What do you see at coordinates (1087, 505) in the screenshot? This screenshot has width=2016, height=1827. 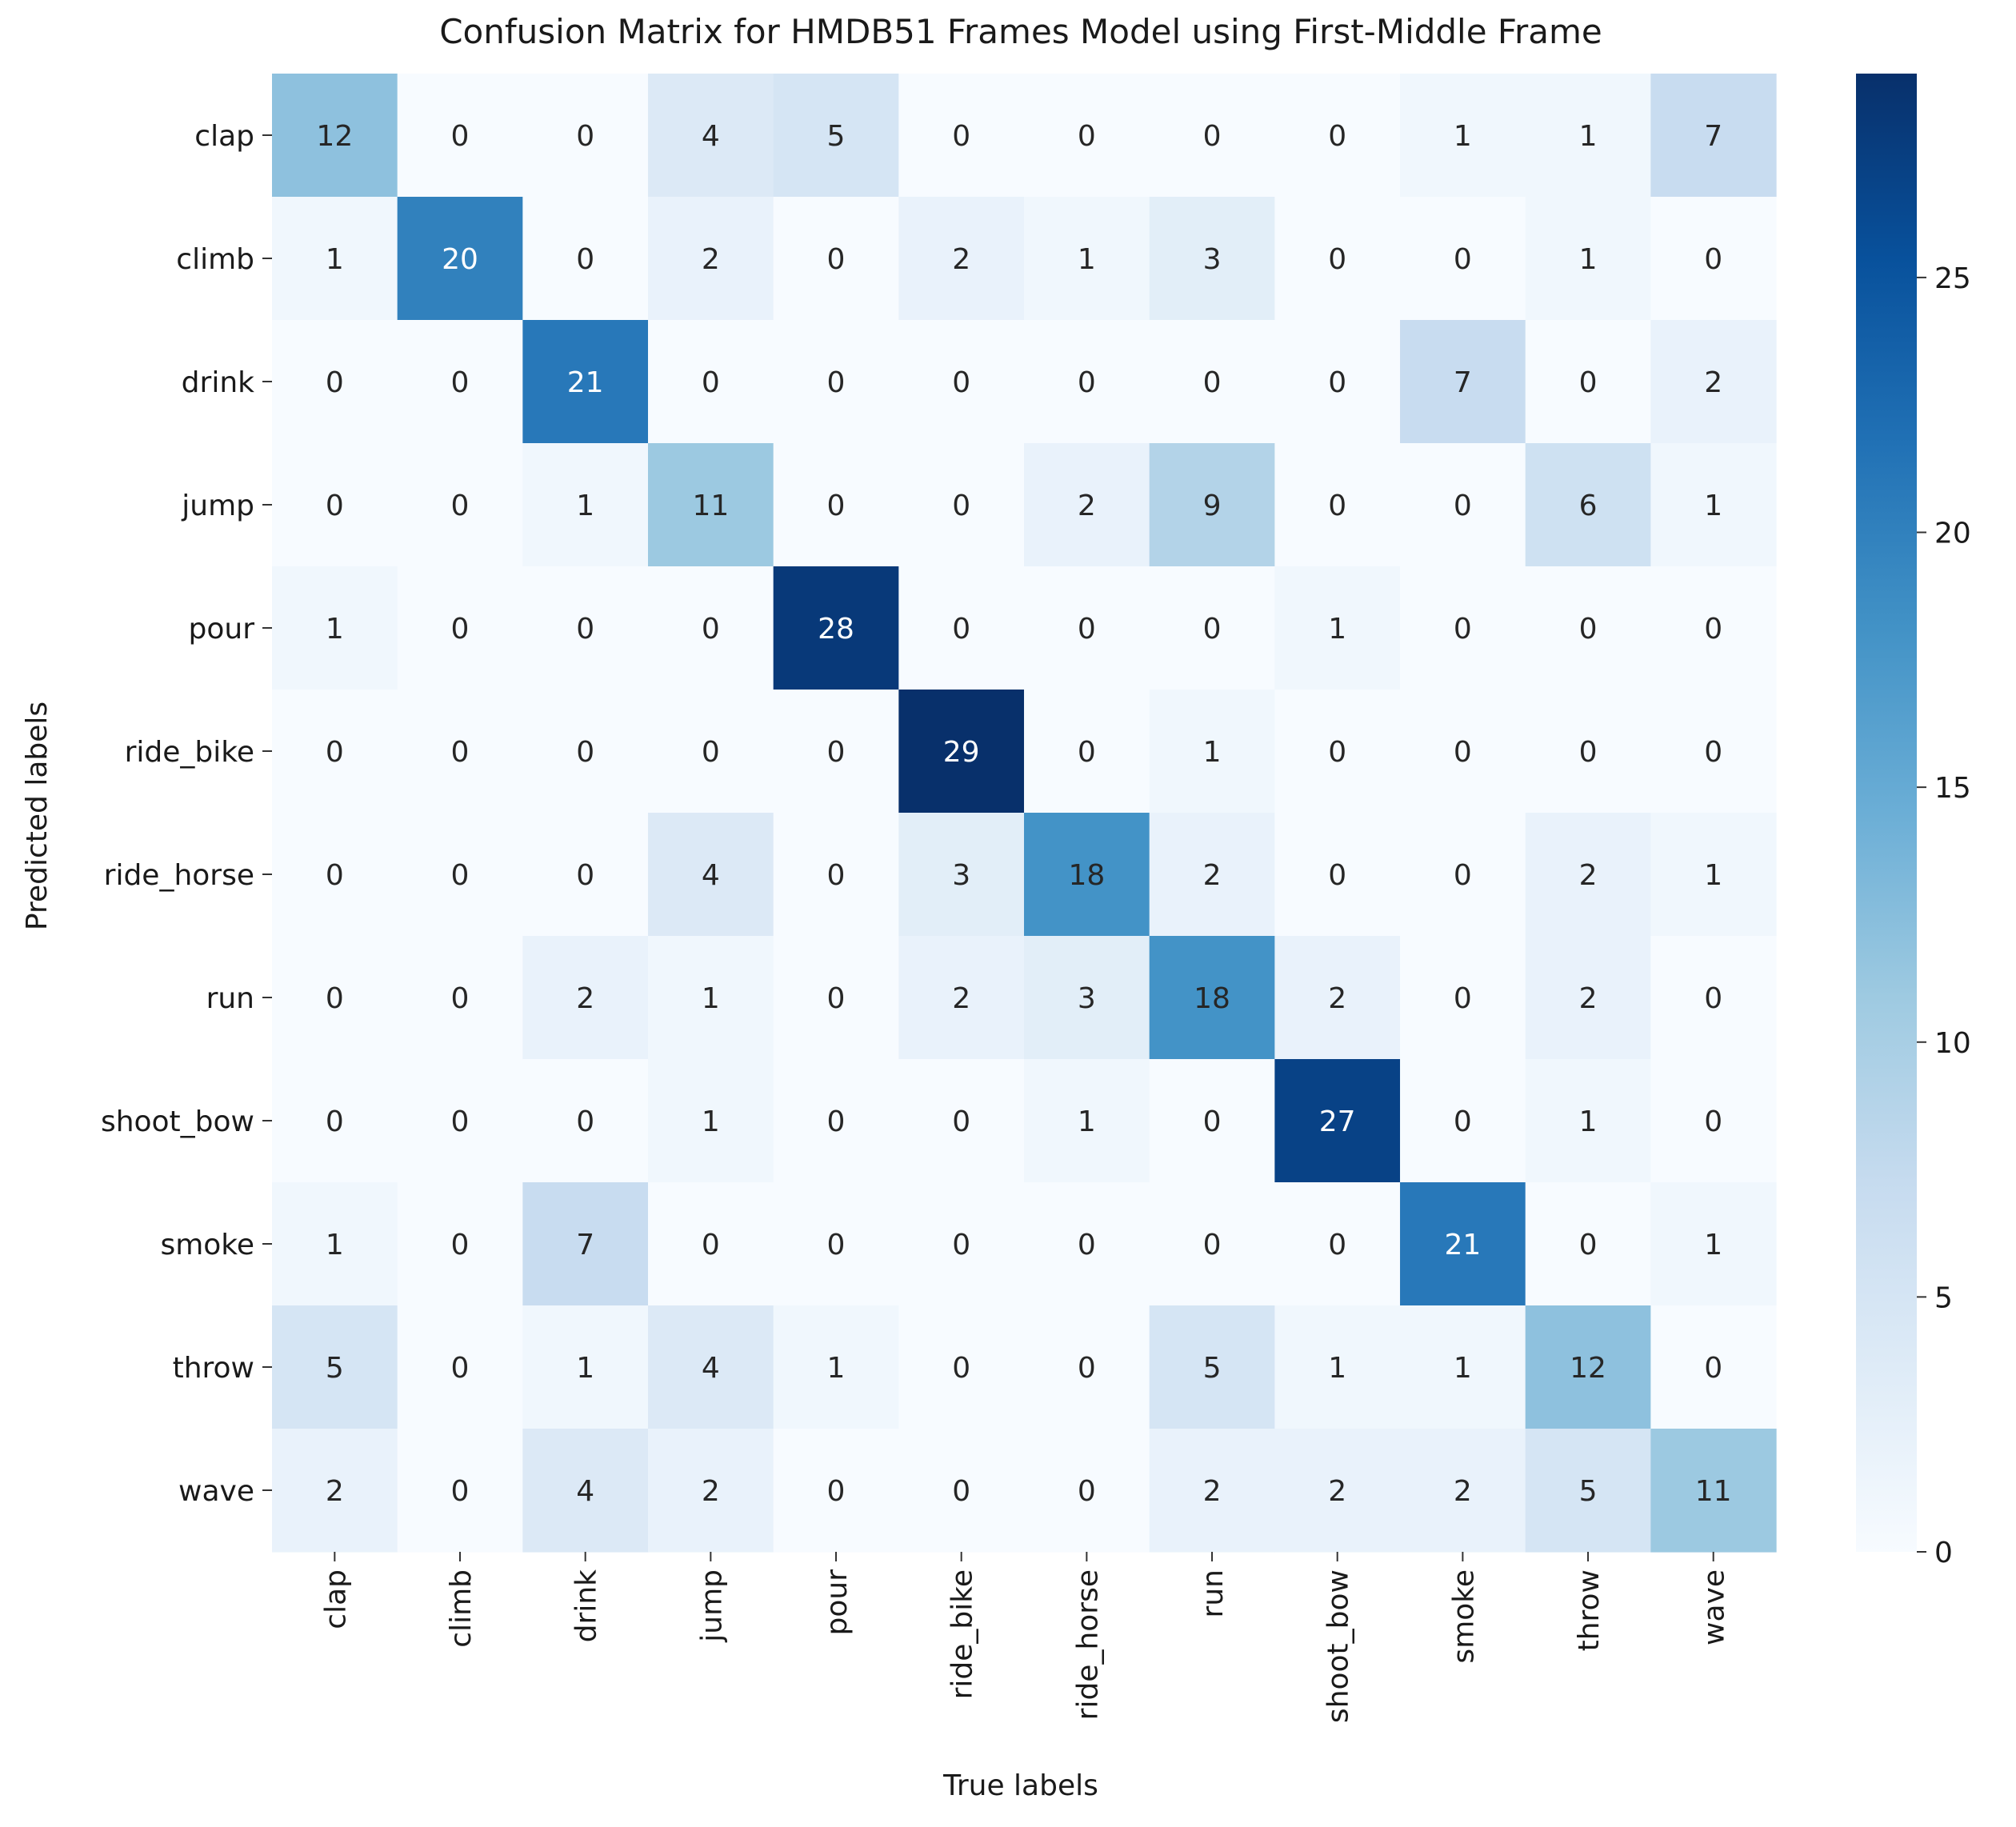 I see `heatmap-cell-jump-ride_horse` at bounding box center [1087, 505].